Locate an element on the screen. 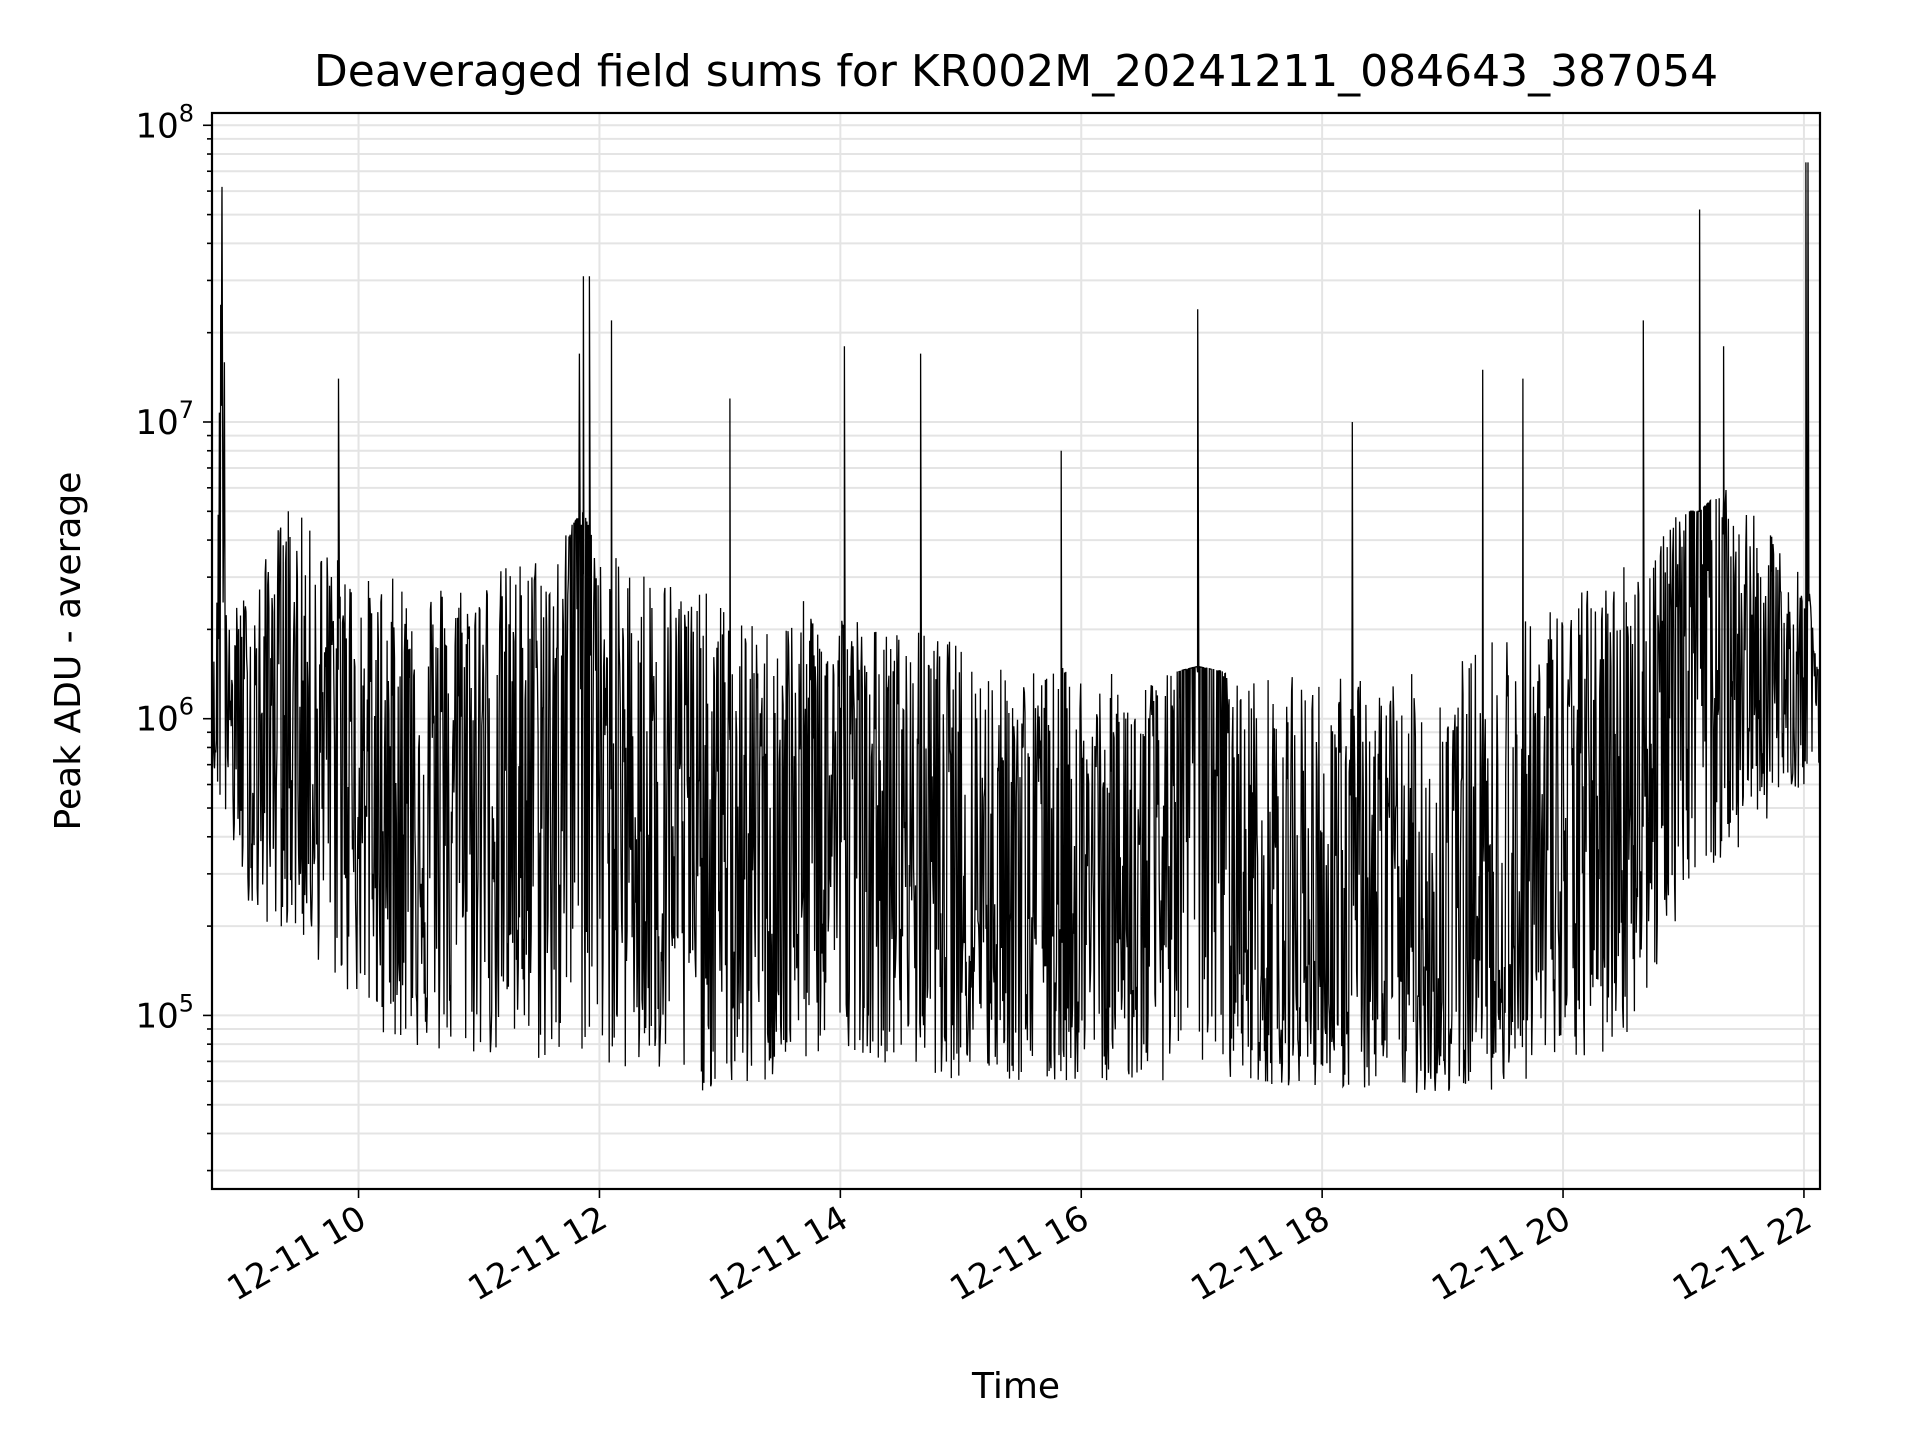 The width and height of the screenshot is (1920, 1440). x-tick-label: 12-11 16 is located at coordinates (1019, 1253).